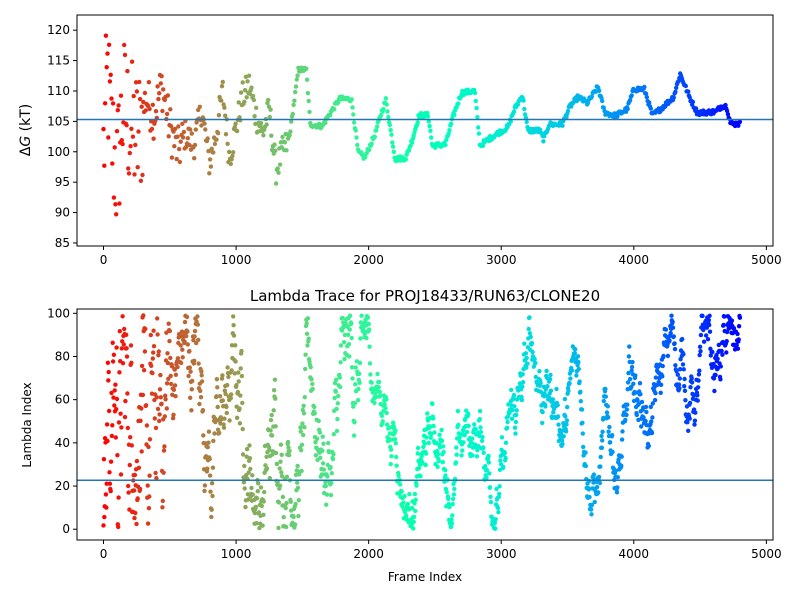  What do you see at coordinates (634, 260) in the screenshot?
I see `delta-g-x-tick-label: 4000` at bounding box center [634, 260].